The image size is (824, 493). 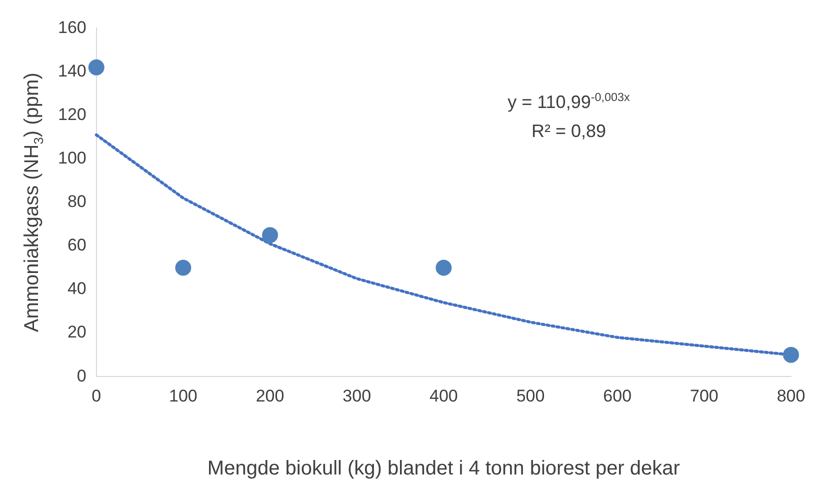 What do you see at coordinates (97, 396) in the screenshot?
I see `x-tick-label: 0` at bounding box center [97, 396].